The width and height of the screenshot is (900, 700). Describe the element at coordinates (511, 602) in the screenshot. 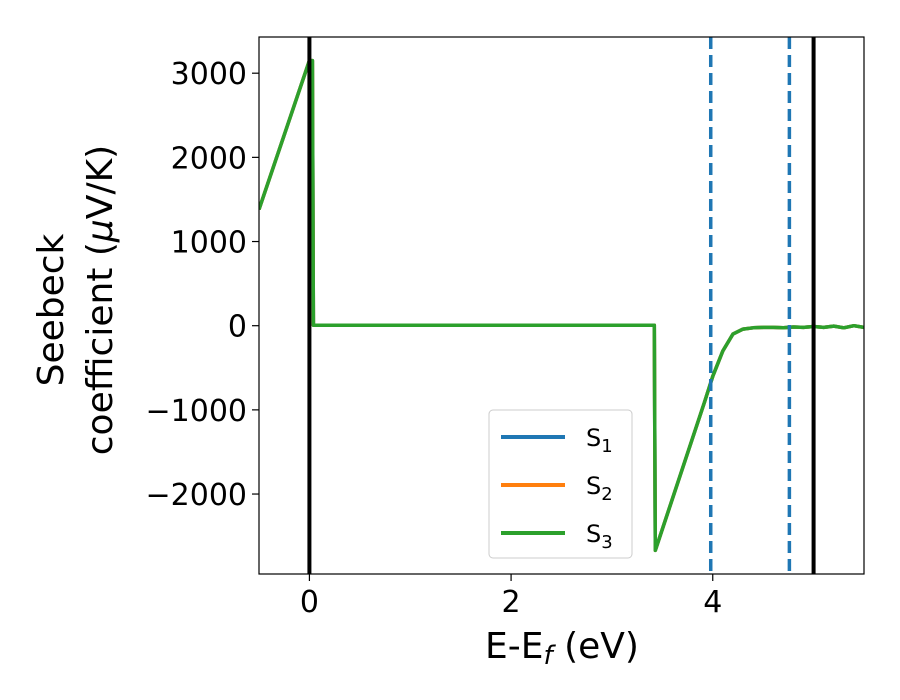

I see `x-tick-label: 2` at that location.